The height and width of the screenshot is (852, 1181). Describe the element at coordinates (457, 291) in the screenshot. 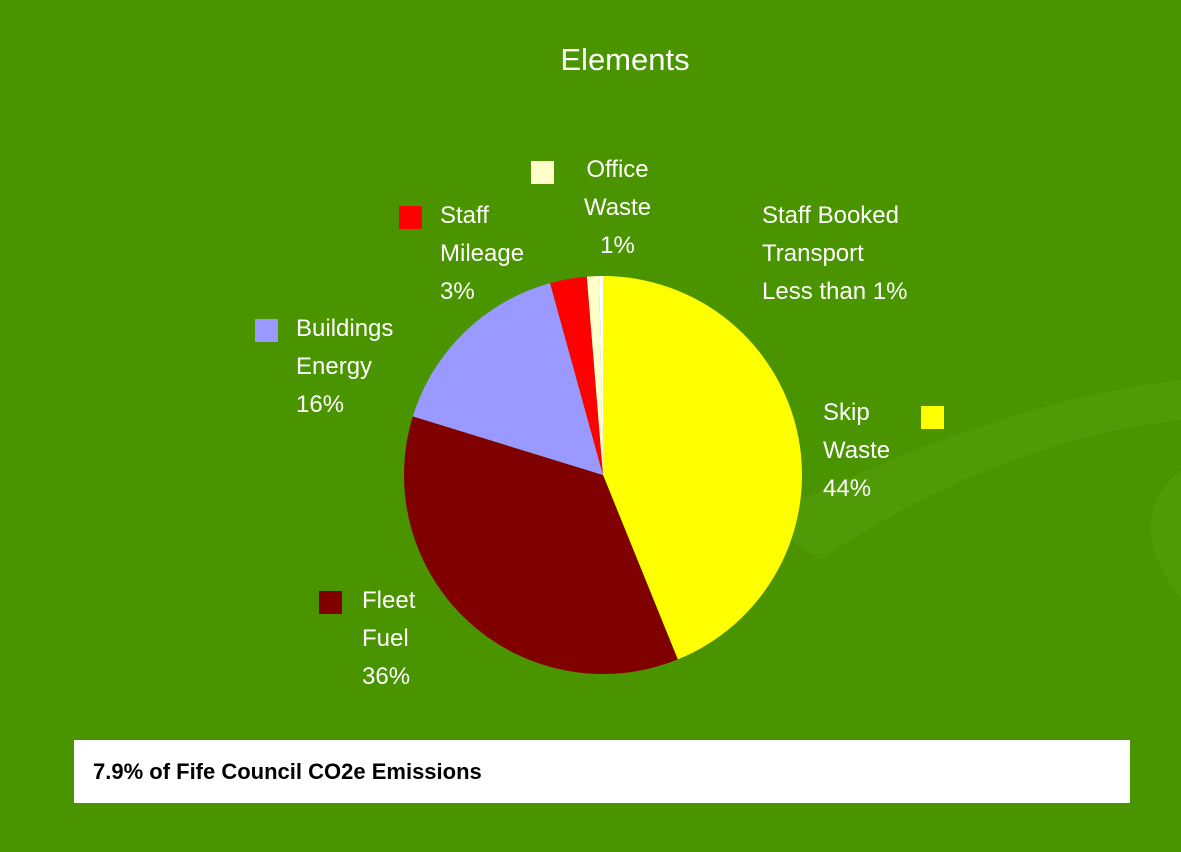

I see `value-label: 3%` at that location.